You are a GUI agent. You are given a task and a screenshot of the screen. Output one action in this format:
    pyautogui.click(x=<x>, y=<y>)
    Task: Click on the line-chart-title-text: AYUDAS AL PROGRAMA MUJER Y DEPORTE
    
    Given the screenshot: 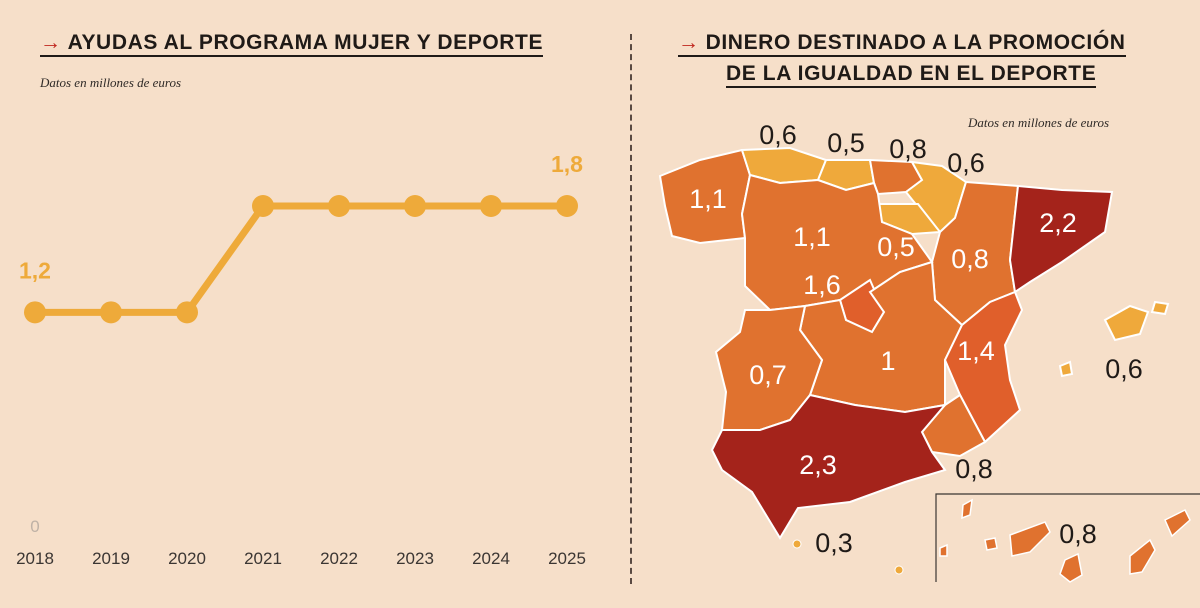 What is the action you would take?
    pyautogui.click(x=305, y=42)
    